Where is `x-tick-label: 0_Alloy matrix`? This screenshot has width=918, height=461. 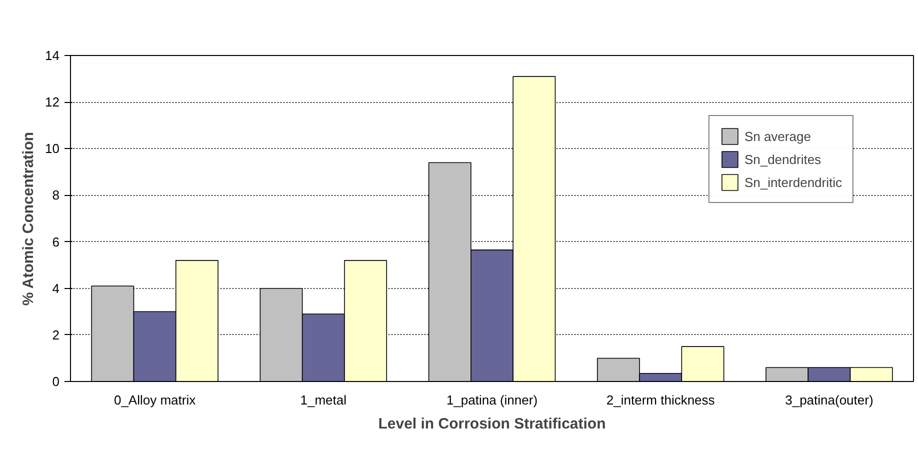 x-tick-label: 0_Alloy matrix is located at coordinates (155, 400).